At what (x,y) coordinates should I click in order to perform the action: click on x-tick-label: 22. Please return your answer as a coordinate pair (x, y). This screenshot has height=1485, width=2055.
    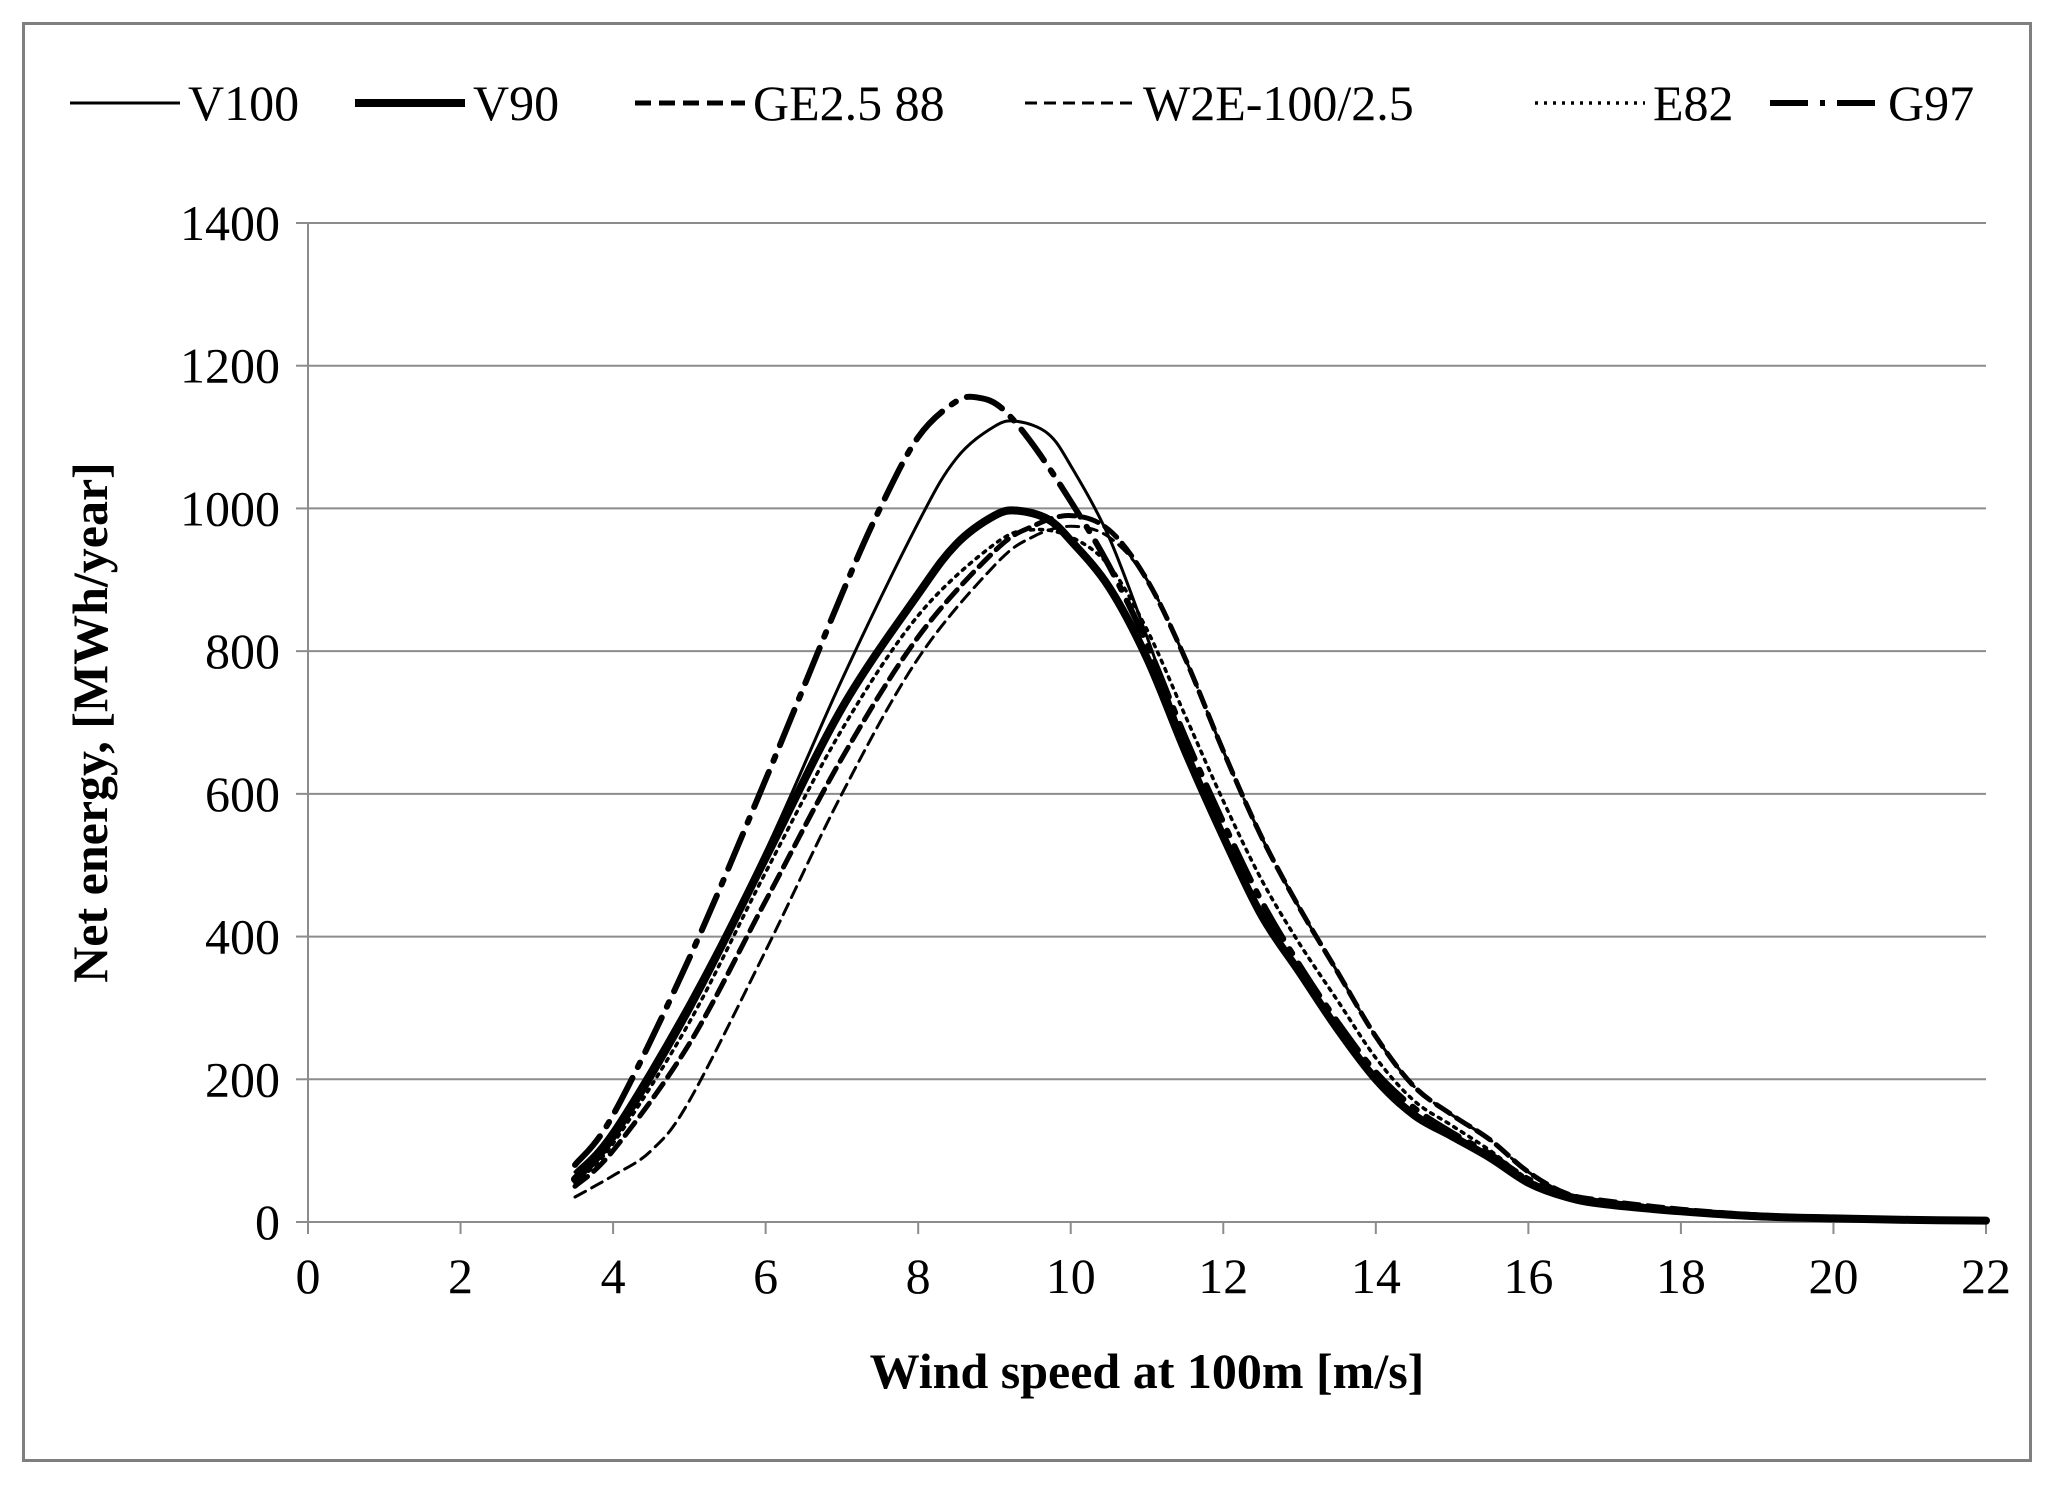
    Looking at the image, I should click on (1986, 1276).